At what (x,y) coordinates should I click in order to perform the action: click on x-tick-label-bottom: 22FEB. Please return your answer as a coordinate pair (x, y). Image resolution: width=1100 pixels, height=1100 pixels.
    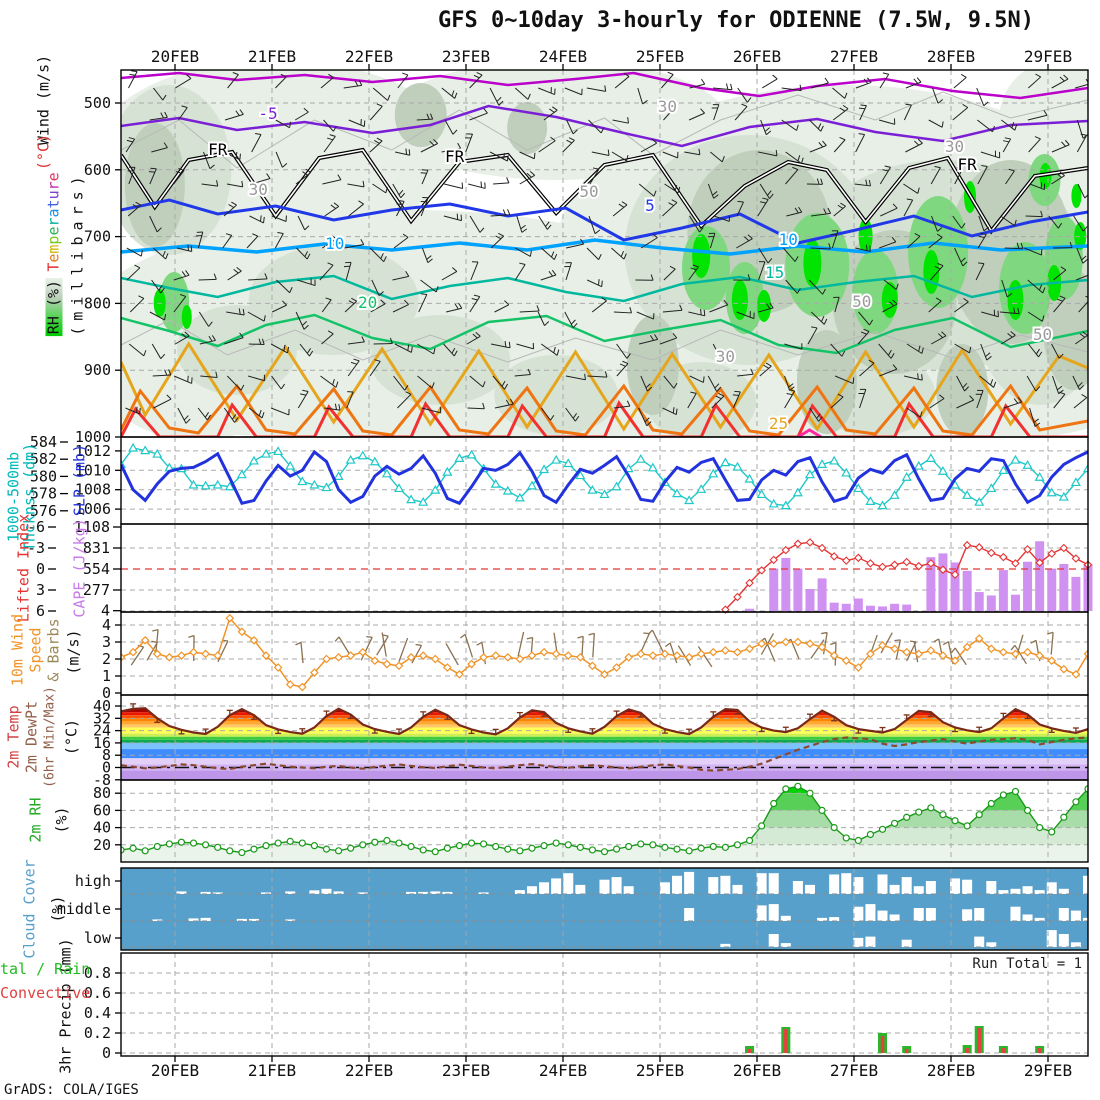
    Looking at the image, I should click on (369, 1070).